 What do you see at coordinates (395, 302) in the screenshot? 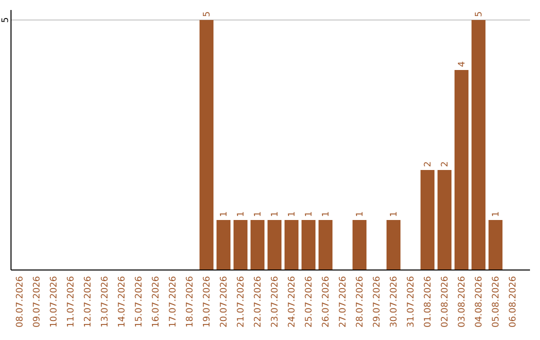
I see `x-tick-label: 30.07.2026` at bounding box center [395, 302].